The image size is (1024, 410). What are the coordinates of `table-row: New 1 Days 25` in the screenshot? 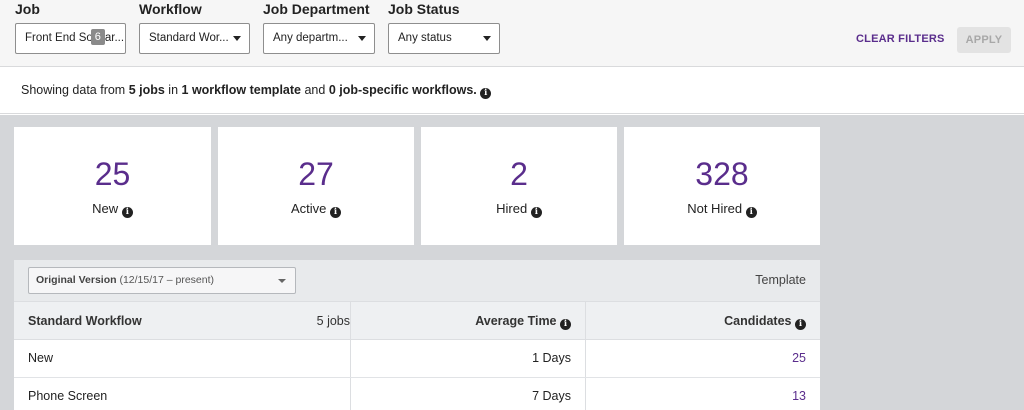 It's located at (417, 359).